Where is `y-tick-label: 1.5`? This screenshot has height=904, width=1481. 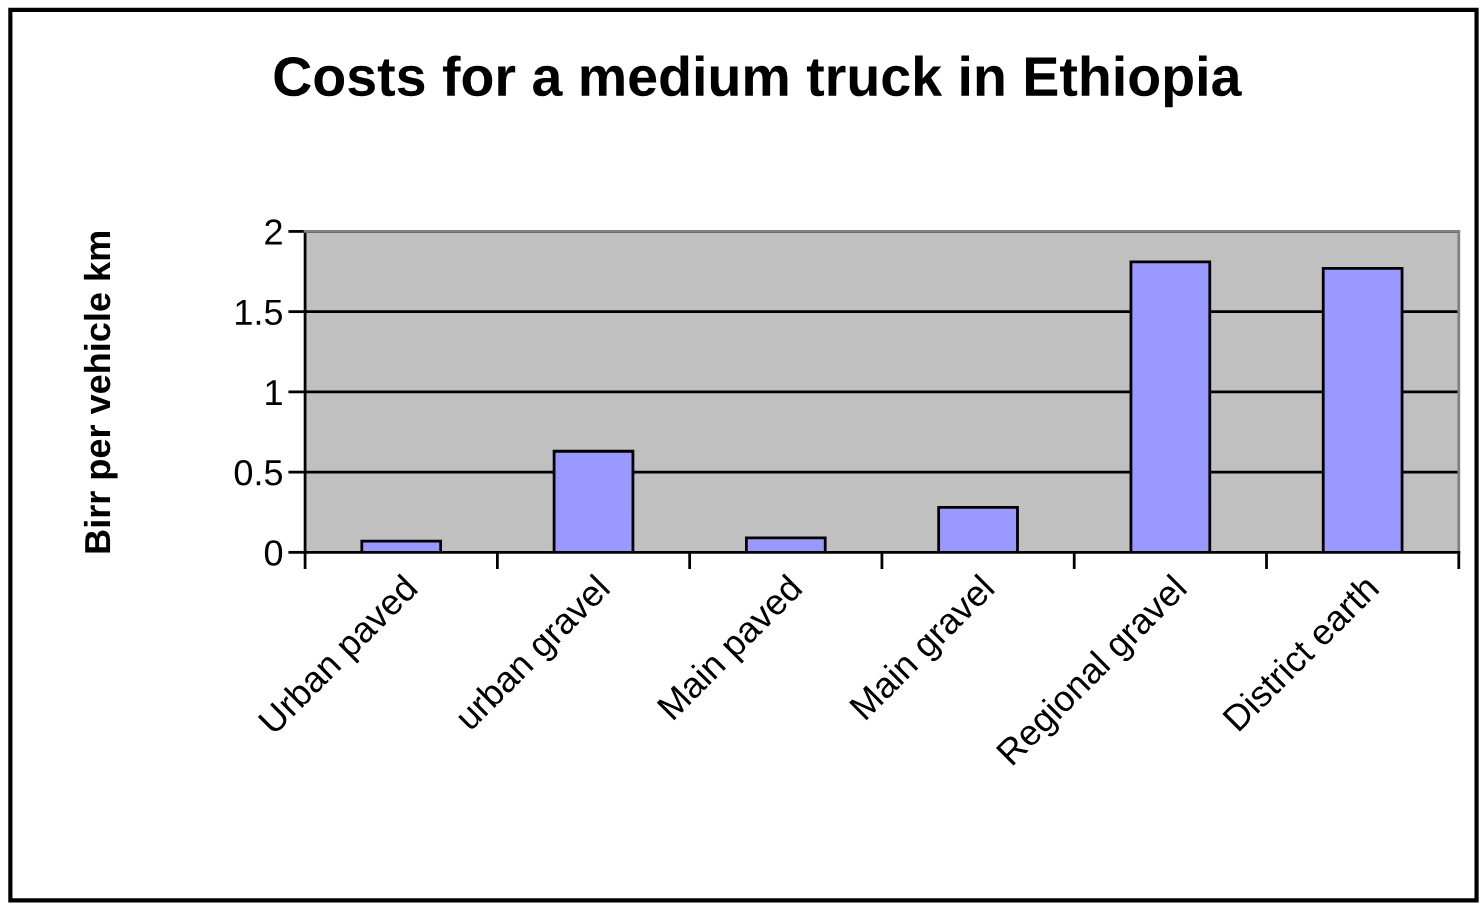
y-tick-label: 1.5 is located at coordinates (259, 312).